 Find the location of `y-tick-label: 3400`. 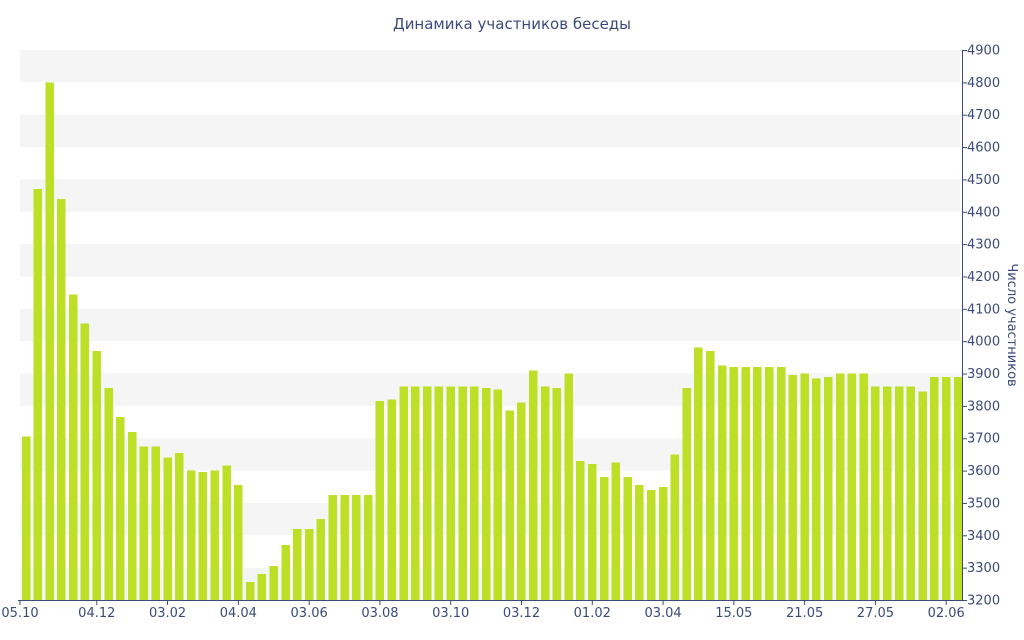

y-tick-label: 3400 is located at coordinates (983, 536).